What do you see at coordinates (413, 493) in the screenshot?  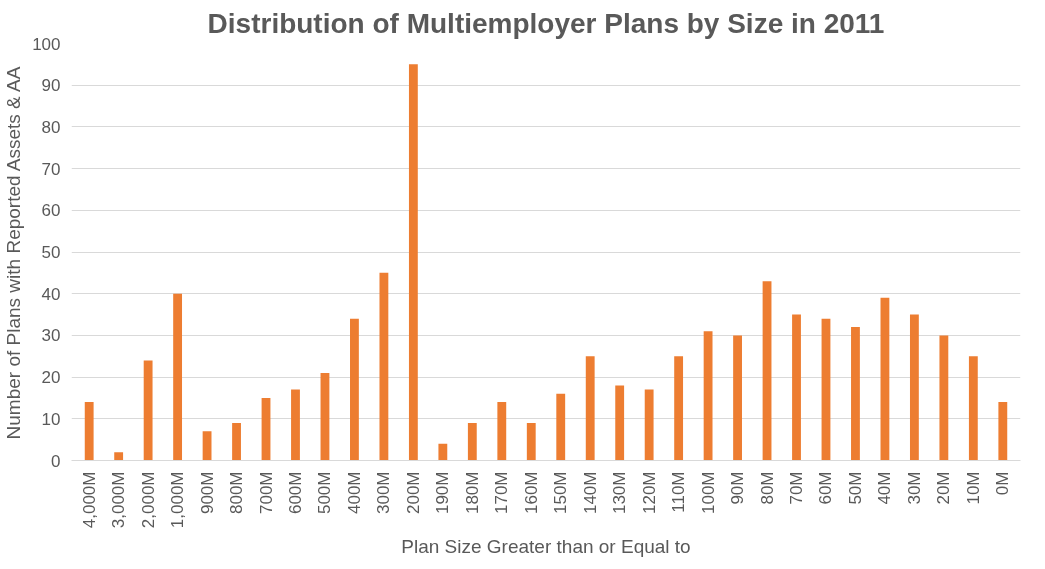 I see `x-tick-label: 200M` at bounding box center [413, 493].